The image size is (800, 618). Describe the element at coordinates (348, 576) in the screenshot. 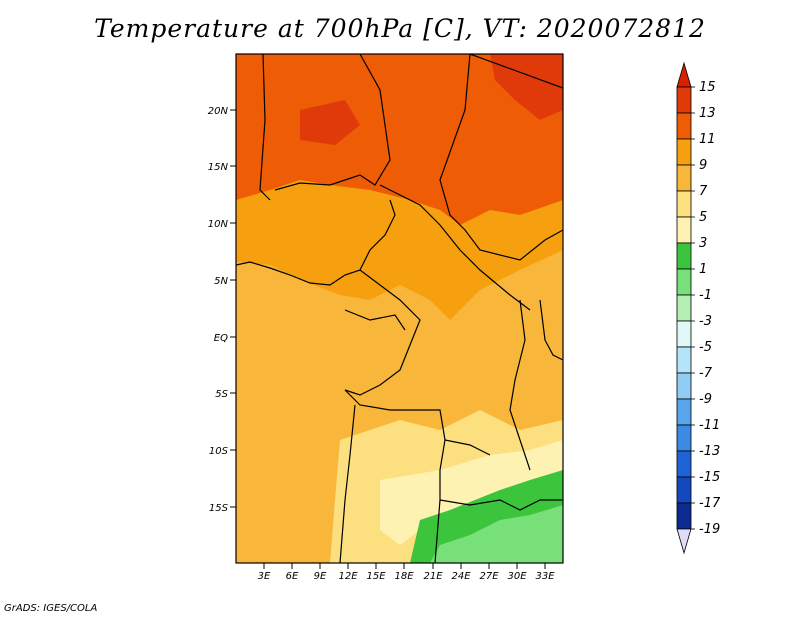

I see `lon-label: 12E` at that location.